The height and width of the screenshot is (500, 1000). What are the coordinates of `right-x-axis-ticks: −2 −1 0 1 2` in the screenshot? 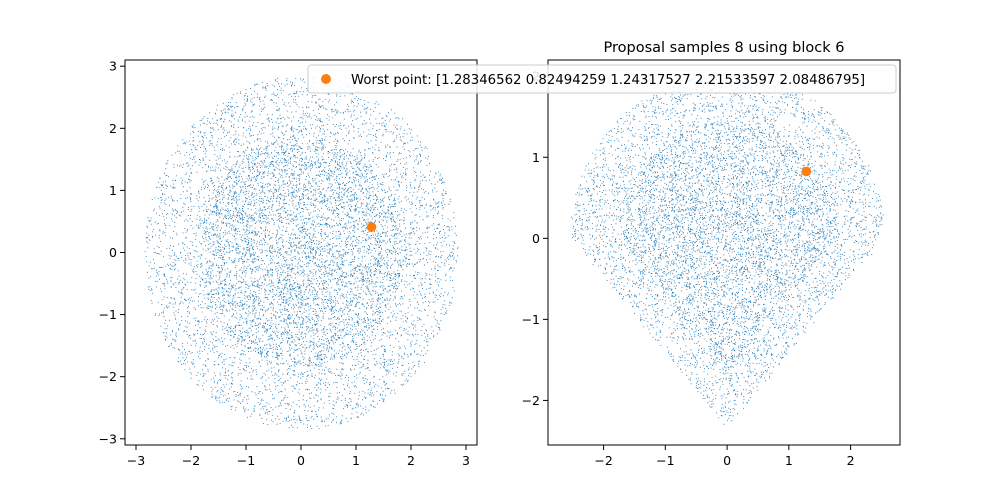 It's located at (724, 456).